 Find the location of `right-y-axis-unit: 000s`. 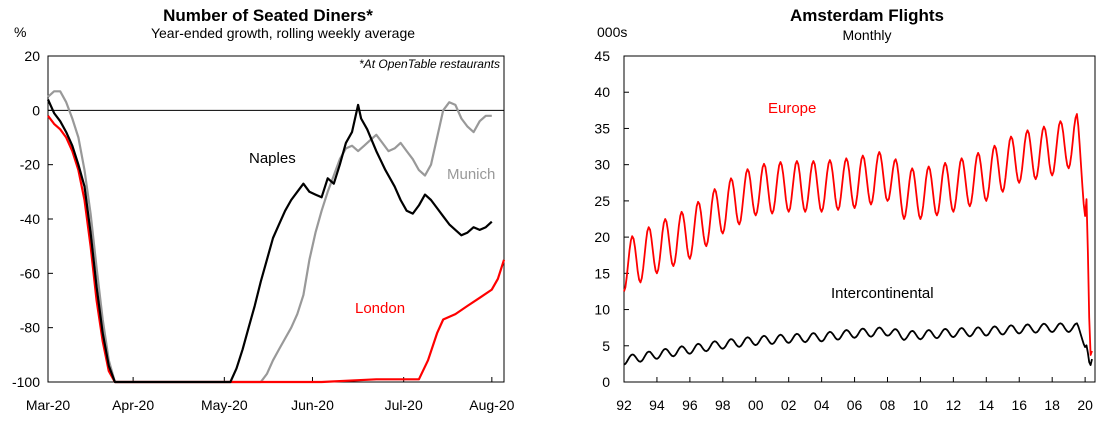

right-y-axis-unit: 000s is located at coordinates (612, 32).